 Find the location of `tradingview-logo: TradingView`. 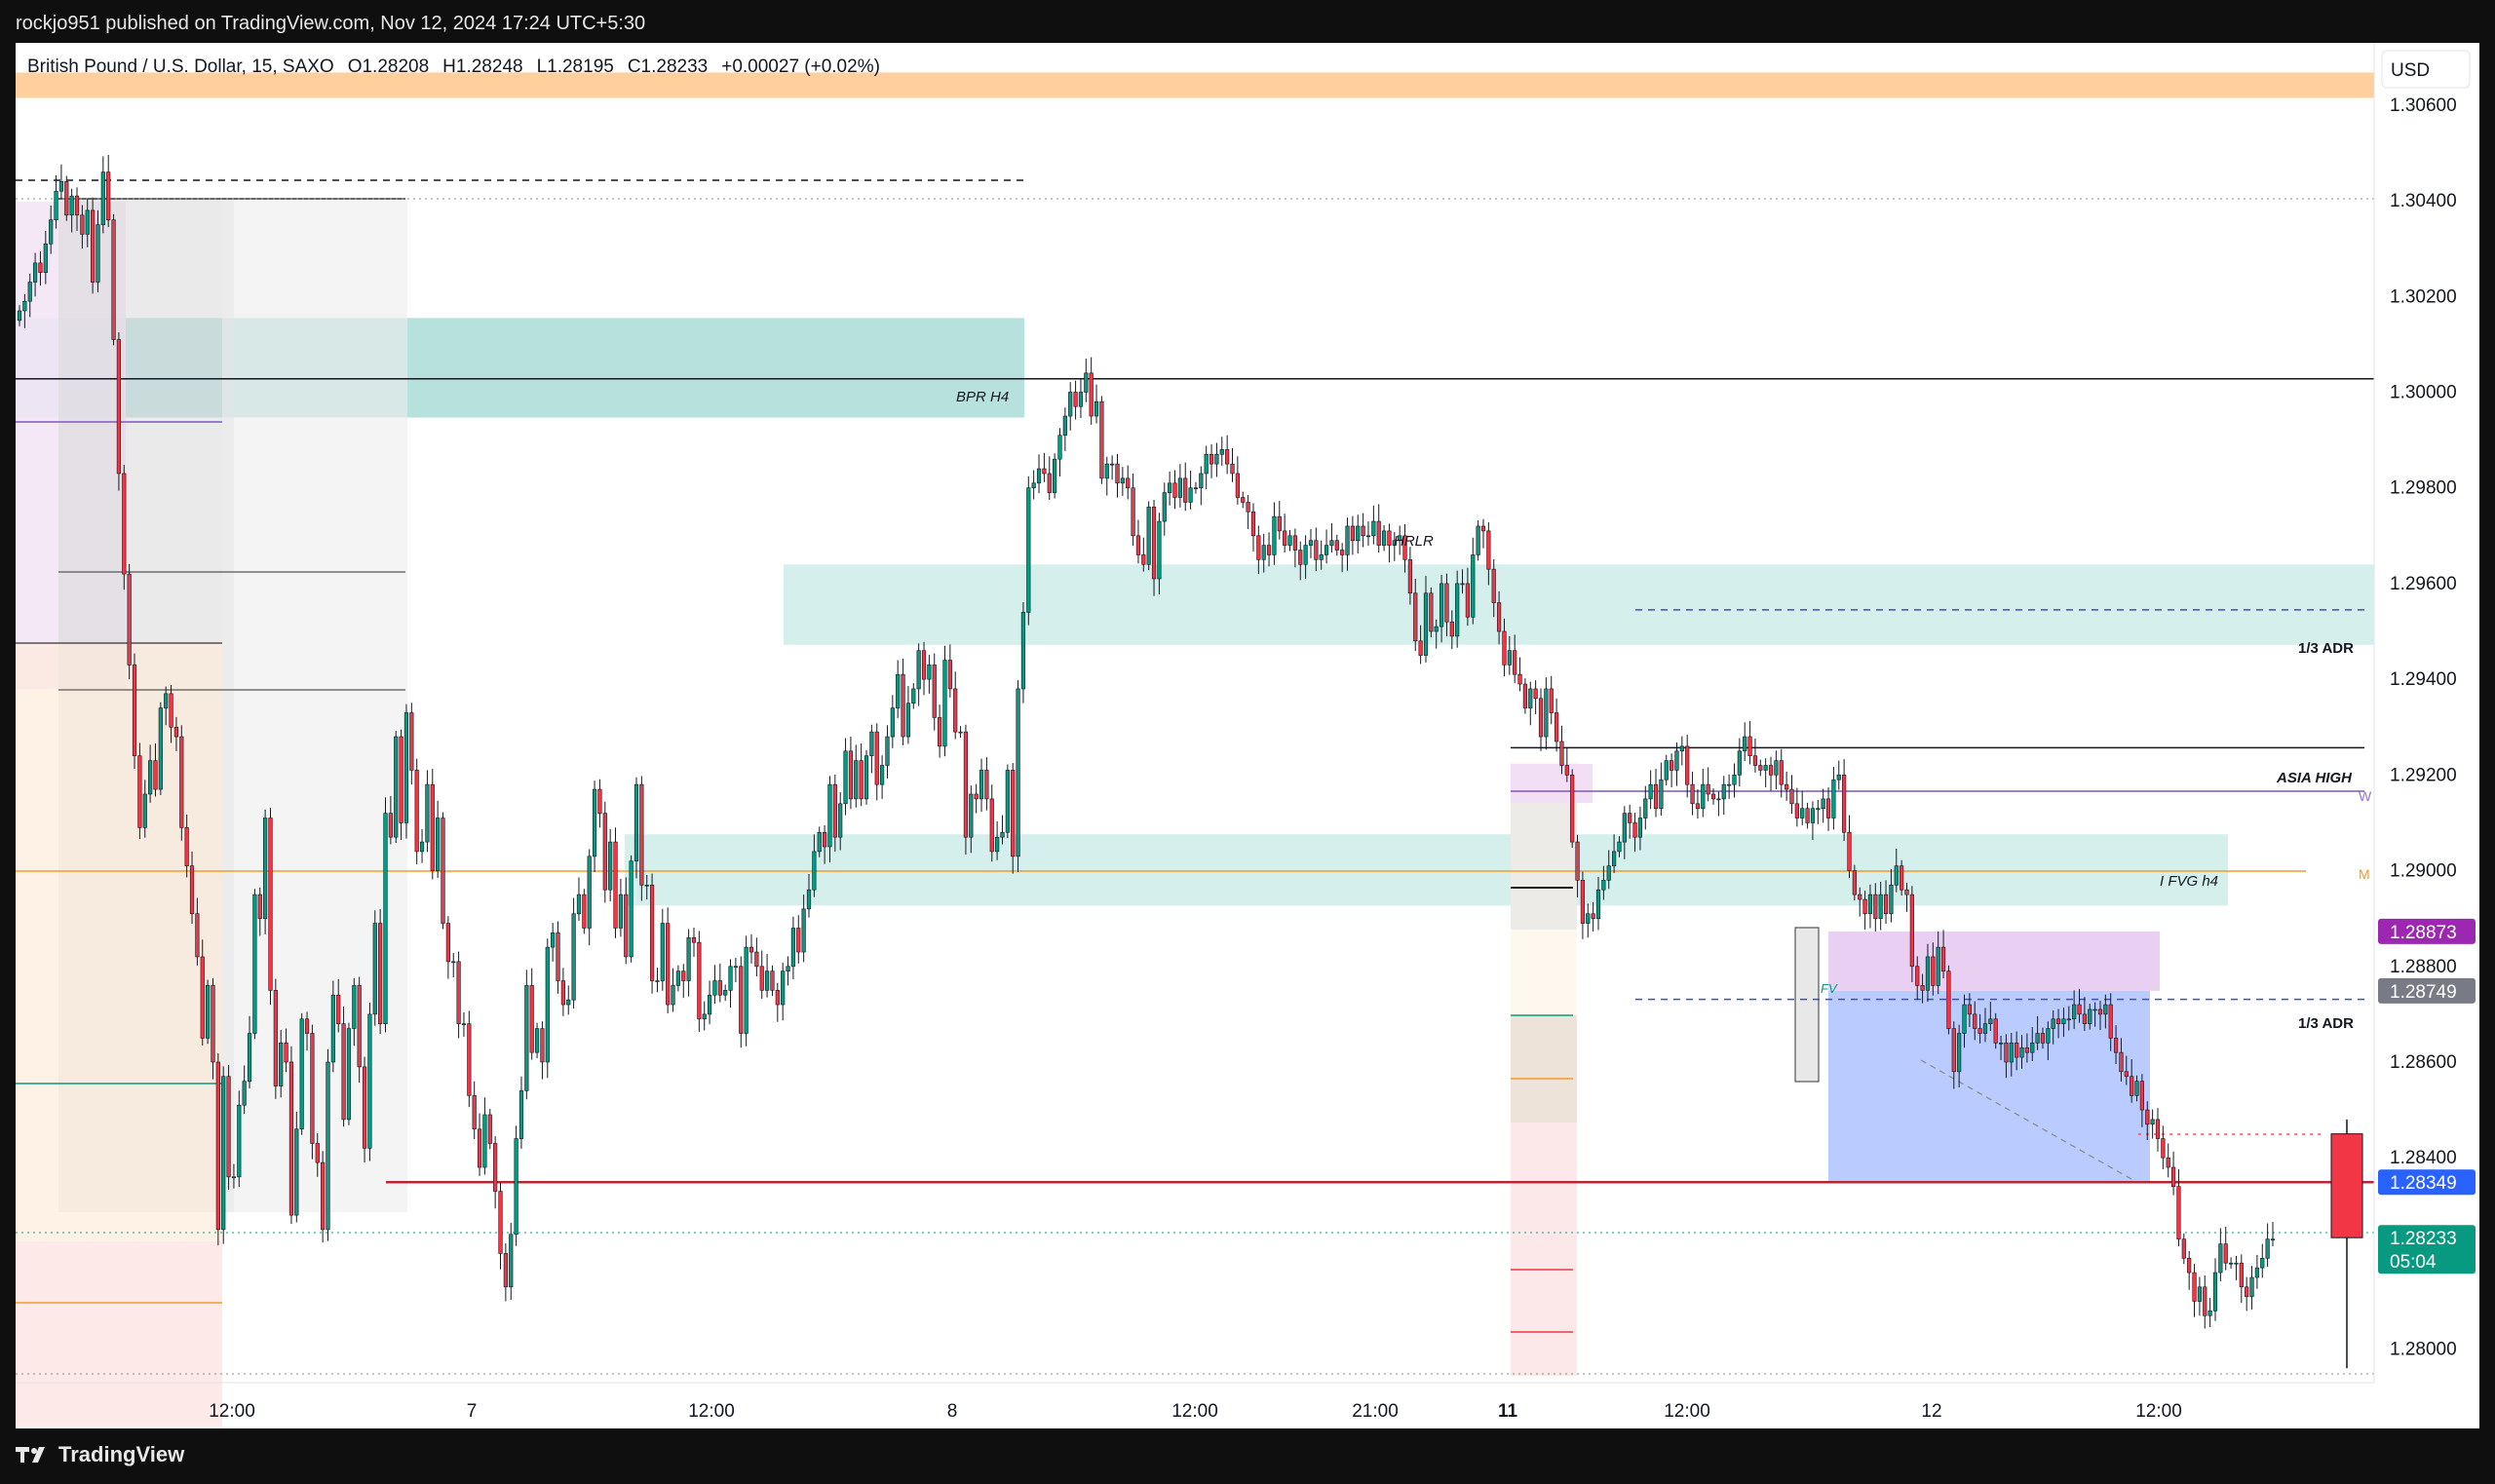

tradingview-logo: TradingView is located at coordinates (100, 1454).